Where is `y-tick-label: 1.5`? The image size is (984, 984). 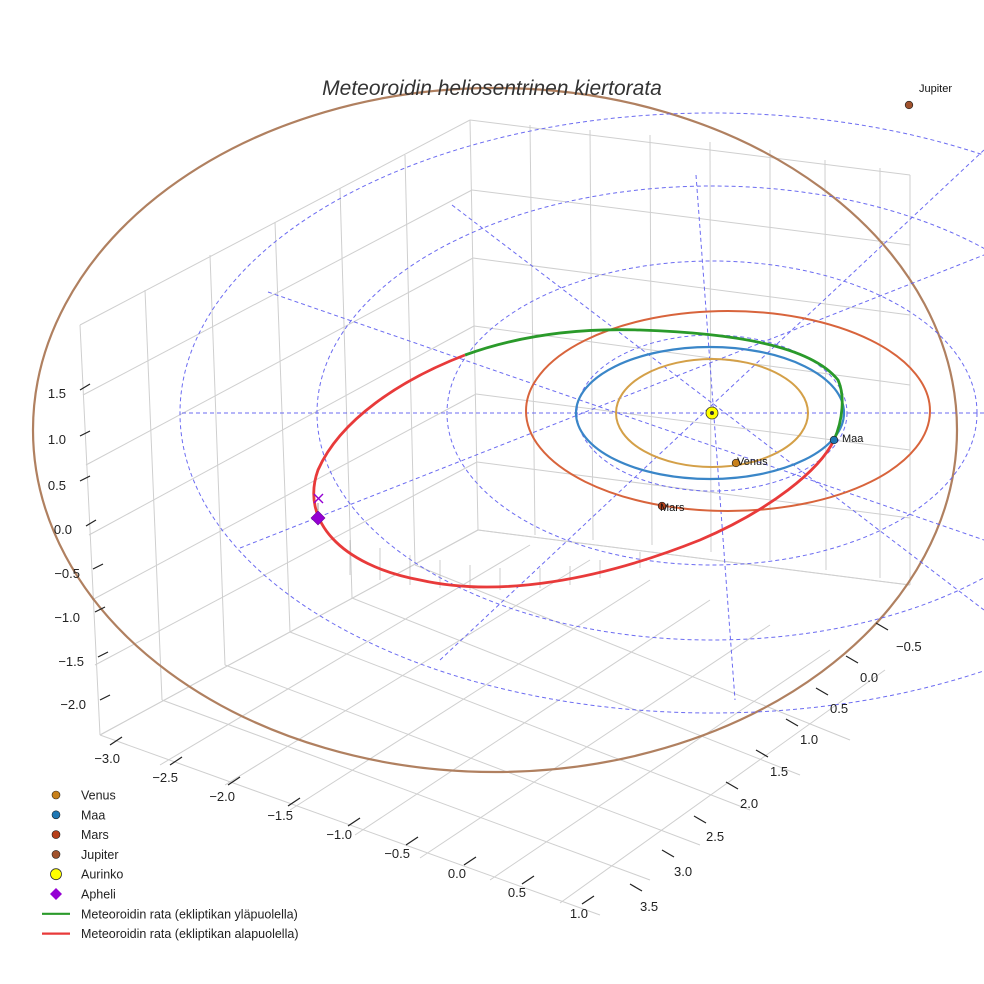
y-tick-label: 1.5 is located at coordinates (779, 771).